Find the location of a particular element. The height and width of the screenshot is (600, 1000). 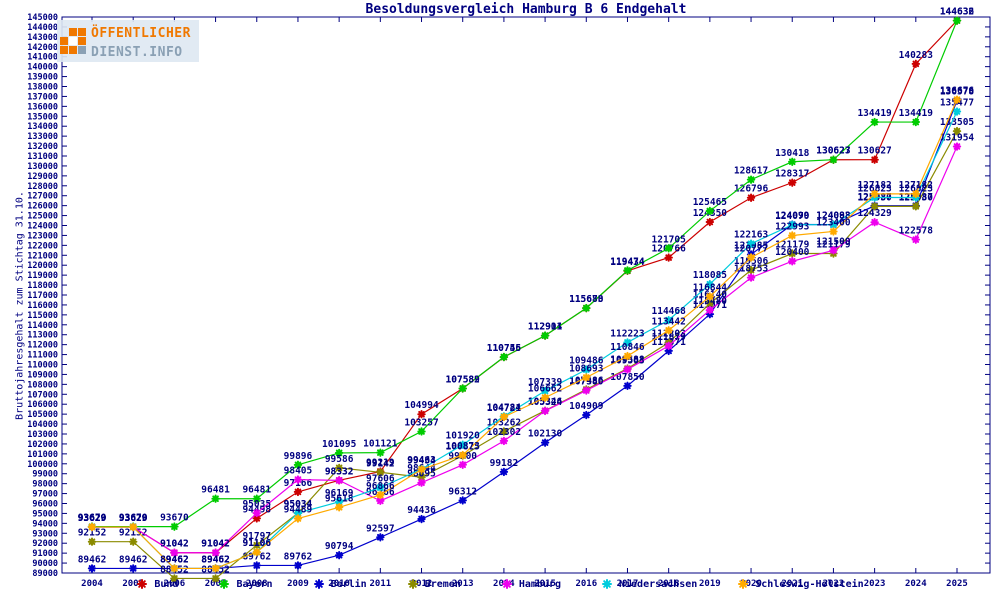

data-point-label: 121179 is located at coordinates (833, 245).